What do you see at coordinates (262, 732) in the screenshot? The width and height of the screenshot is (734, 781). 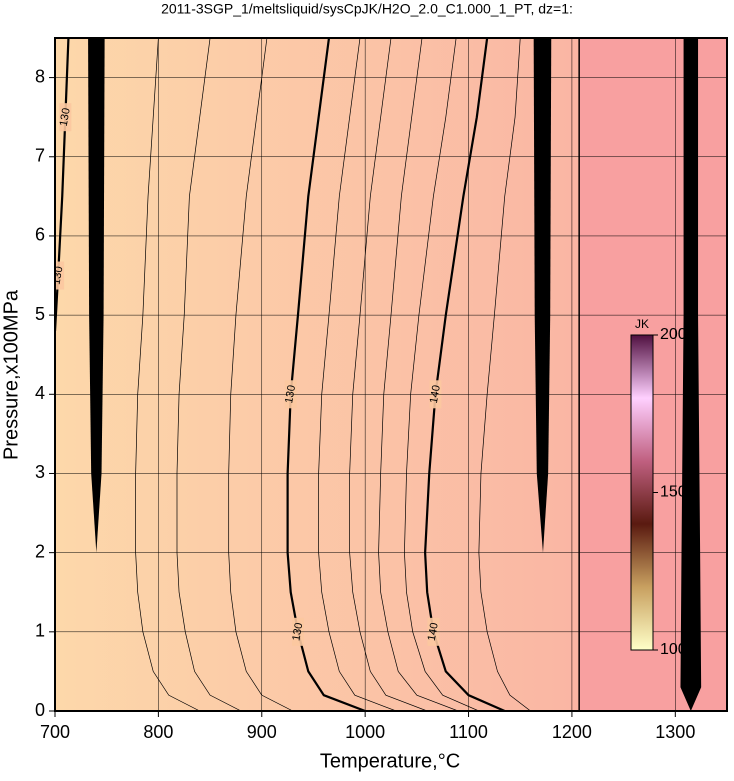 I see `x-tick-label: 900` at bounding box center [262, 732].